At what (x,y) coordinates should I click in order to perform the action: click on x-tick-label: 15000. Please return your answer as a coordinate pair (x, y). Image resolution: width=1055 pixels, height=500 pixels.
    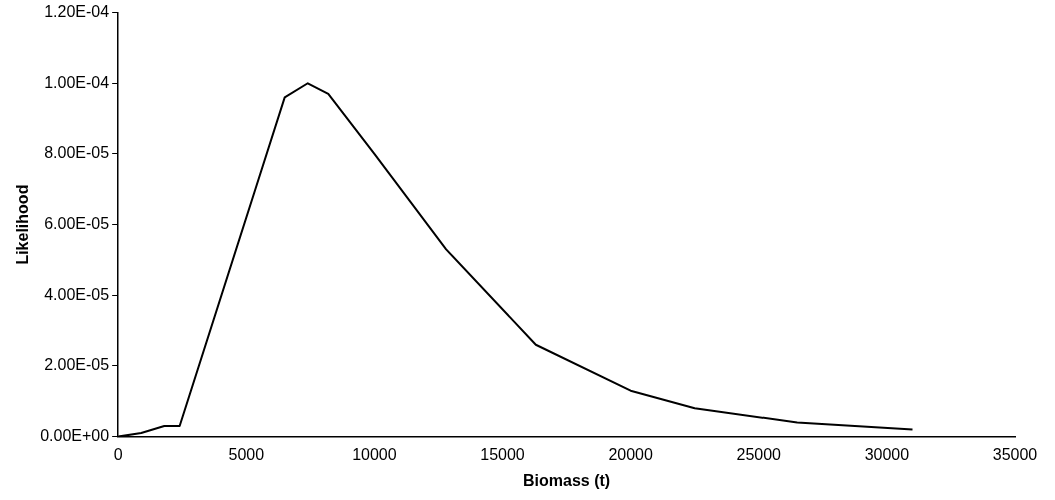
    Looking at the image, I should click on (502, 454).